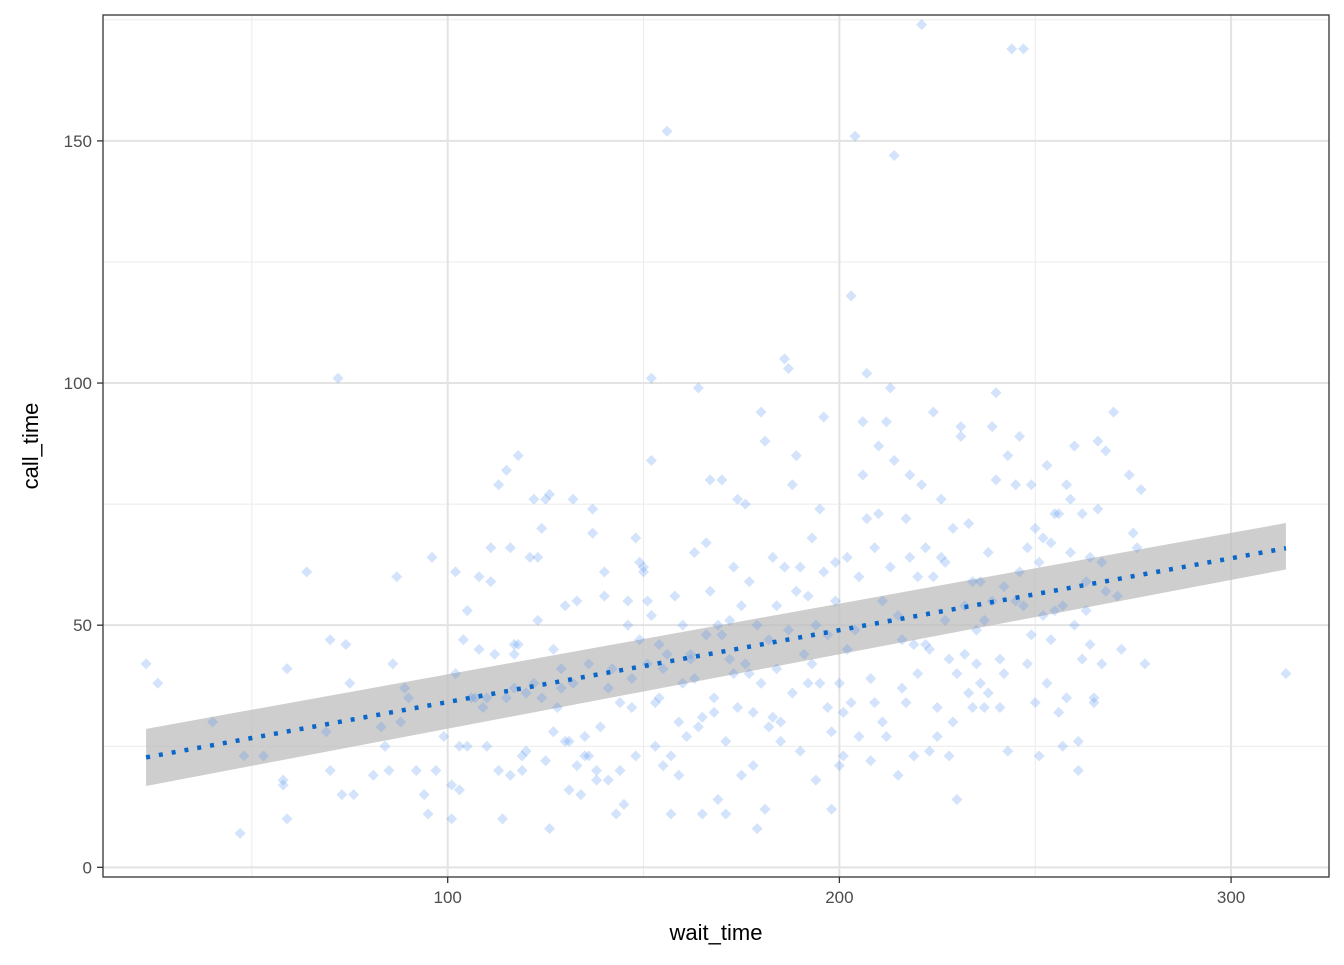 This screenshot has height=965, width=1344. What do you see at coordinates (448, 897) in the screenshot?
I see `x-tick-label: 100` at bounding box center [448, 897].